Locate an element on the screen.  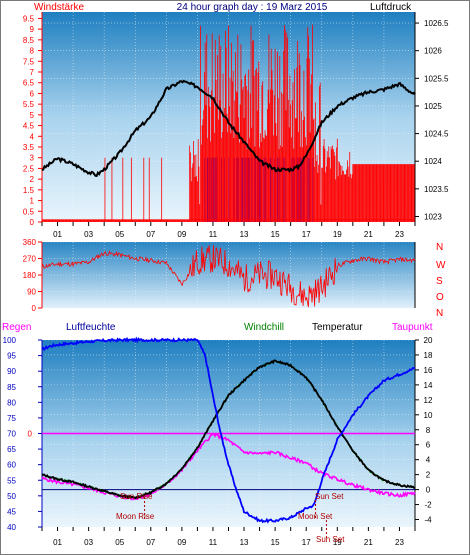
regen-tick-label: 0 is located at coordinates (30, 434).